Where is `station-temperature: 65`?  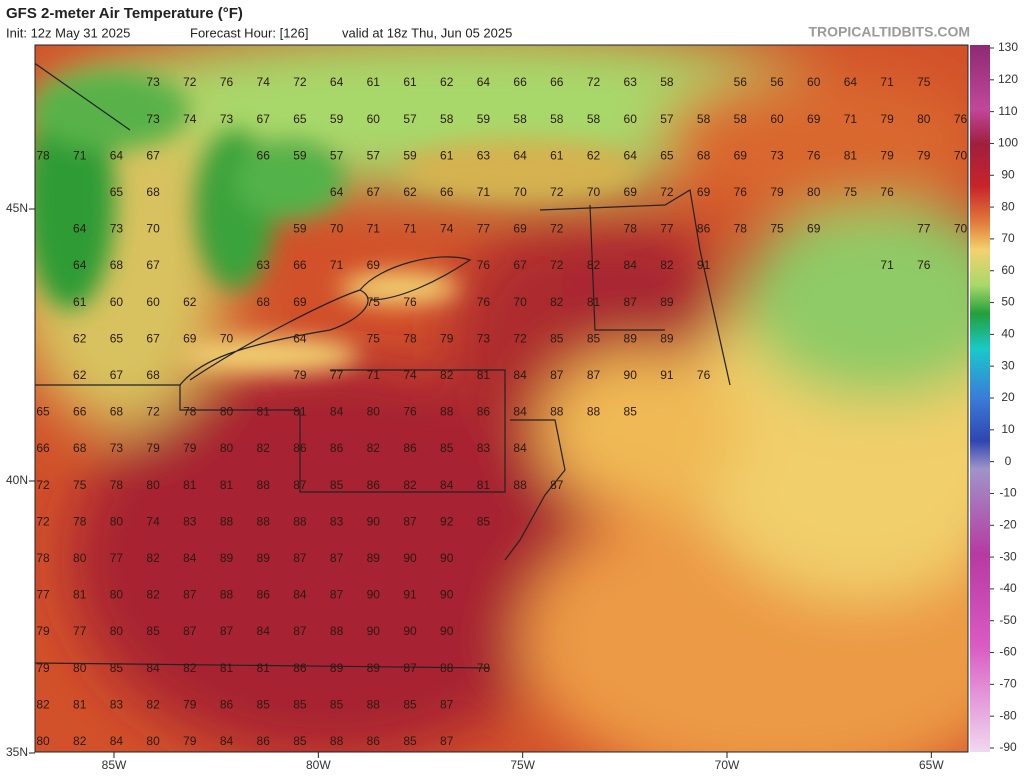
station-temperature: 65 is located at coordinates (43, 412).